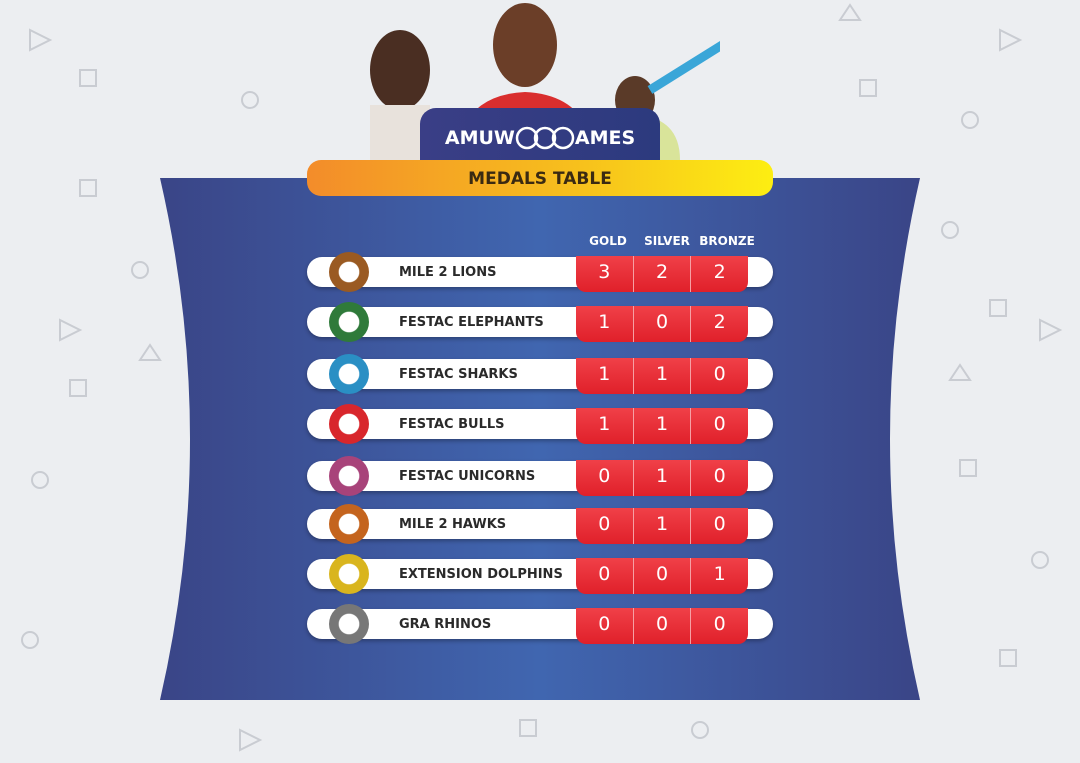 The image size is (1080, 763). What do you see at coordinates (667, 241) in the screenshot?
I see `column-header-silver: SILVER` at bounding box center [667, 241].